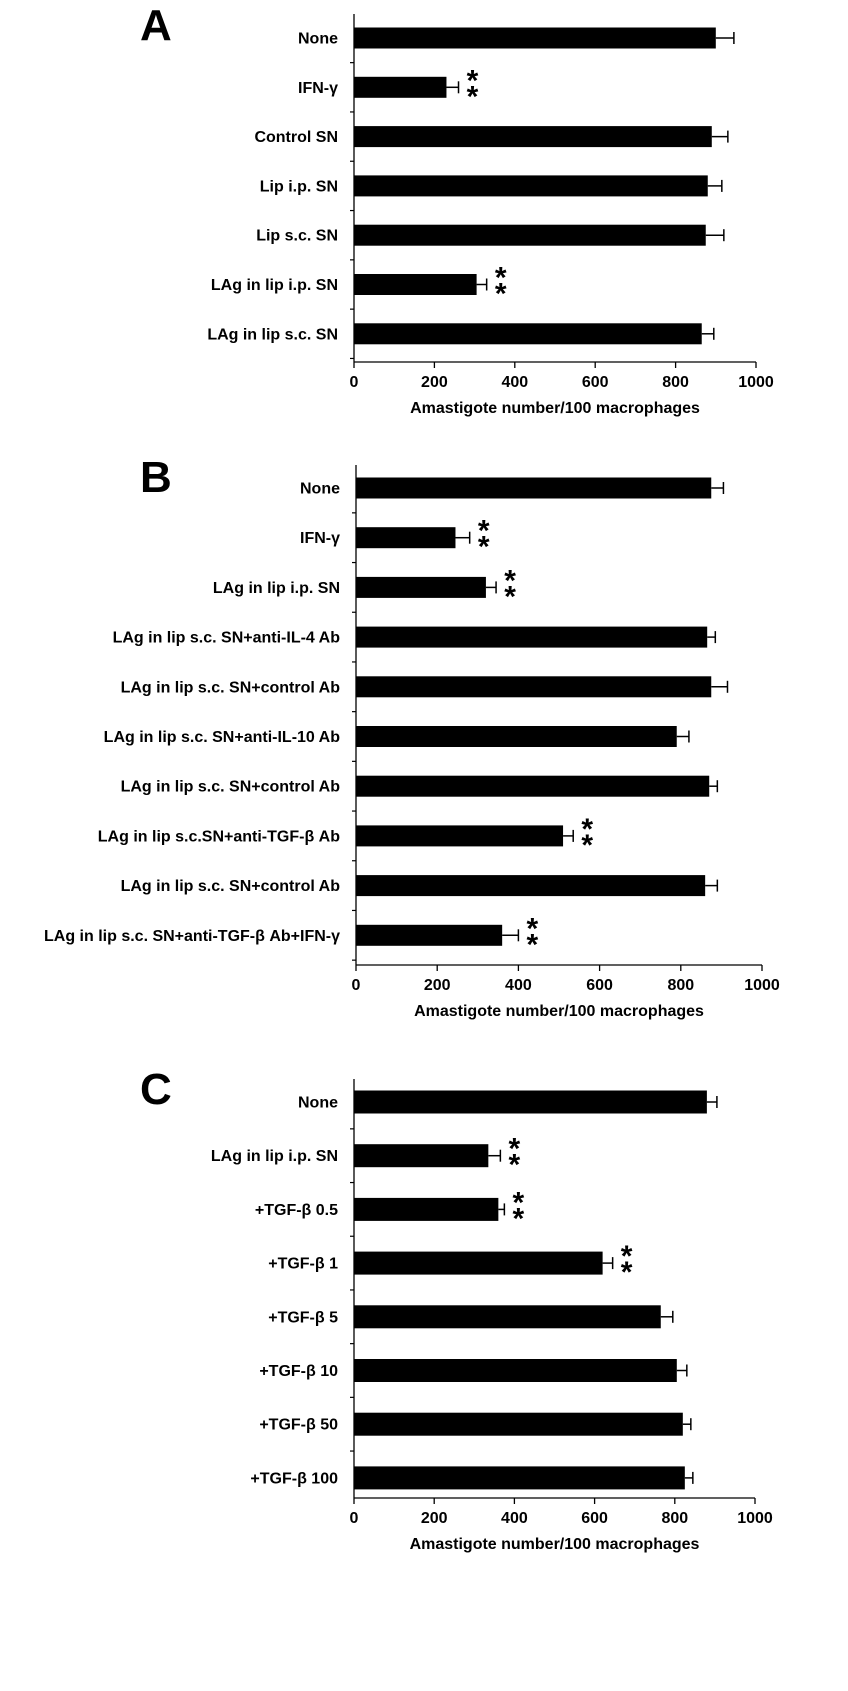  I want to click on panel-letter: B, so click(156, 477).